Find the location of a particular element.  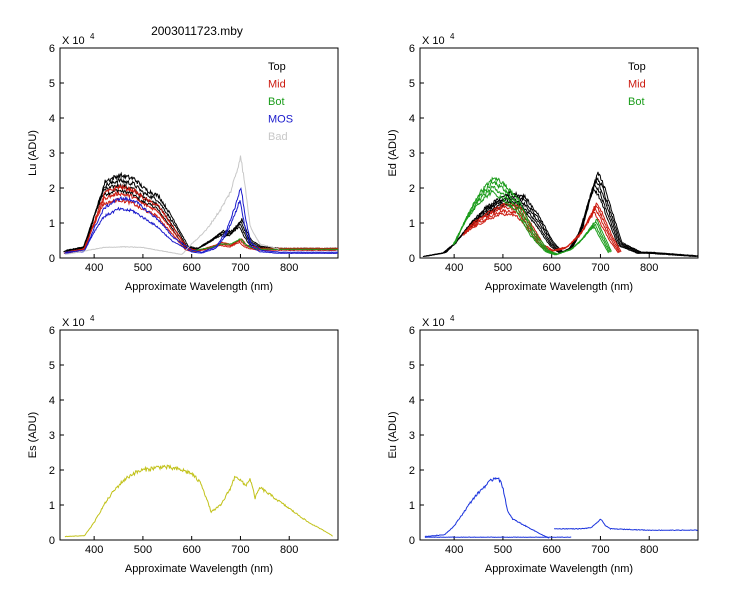

series-line-eu is located at coordinates (487, 508).